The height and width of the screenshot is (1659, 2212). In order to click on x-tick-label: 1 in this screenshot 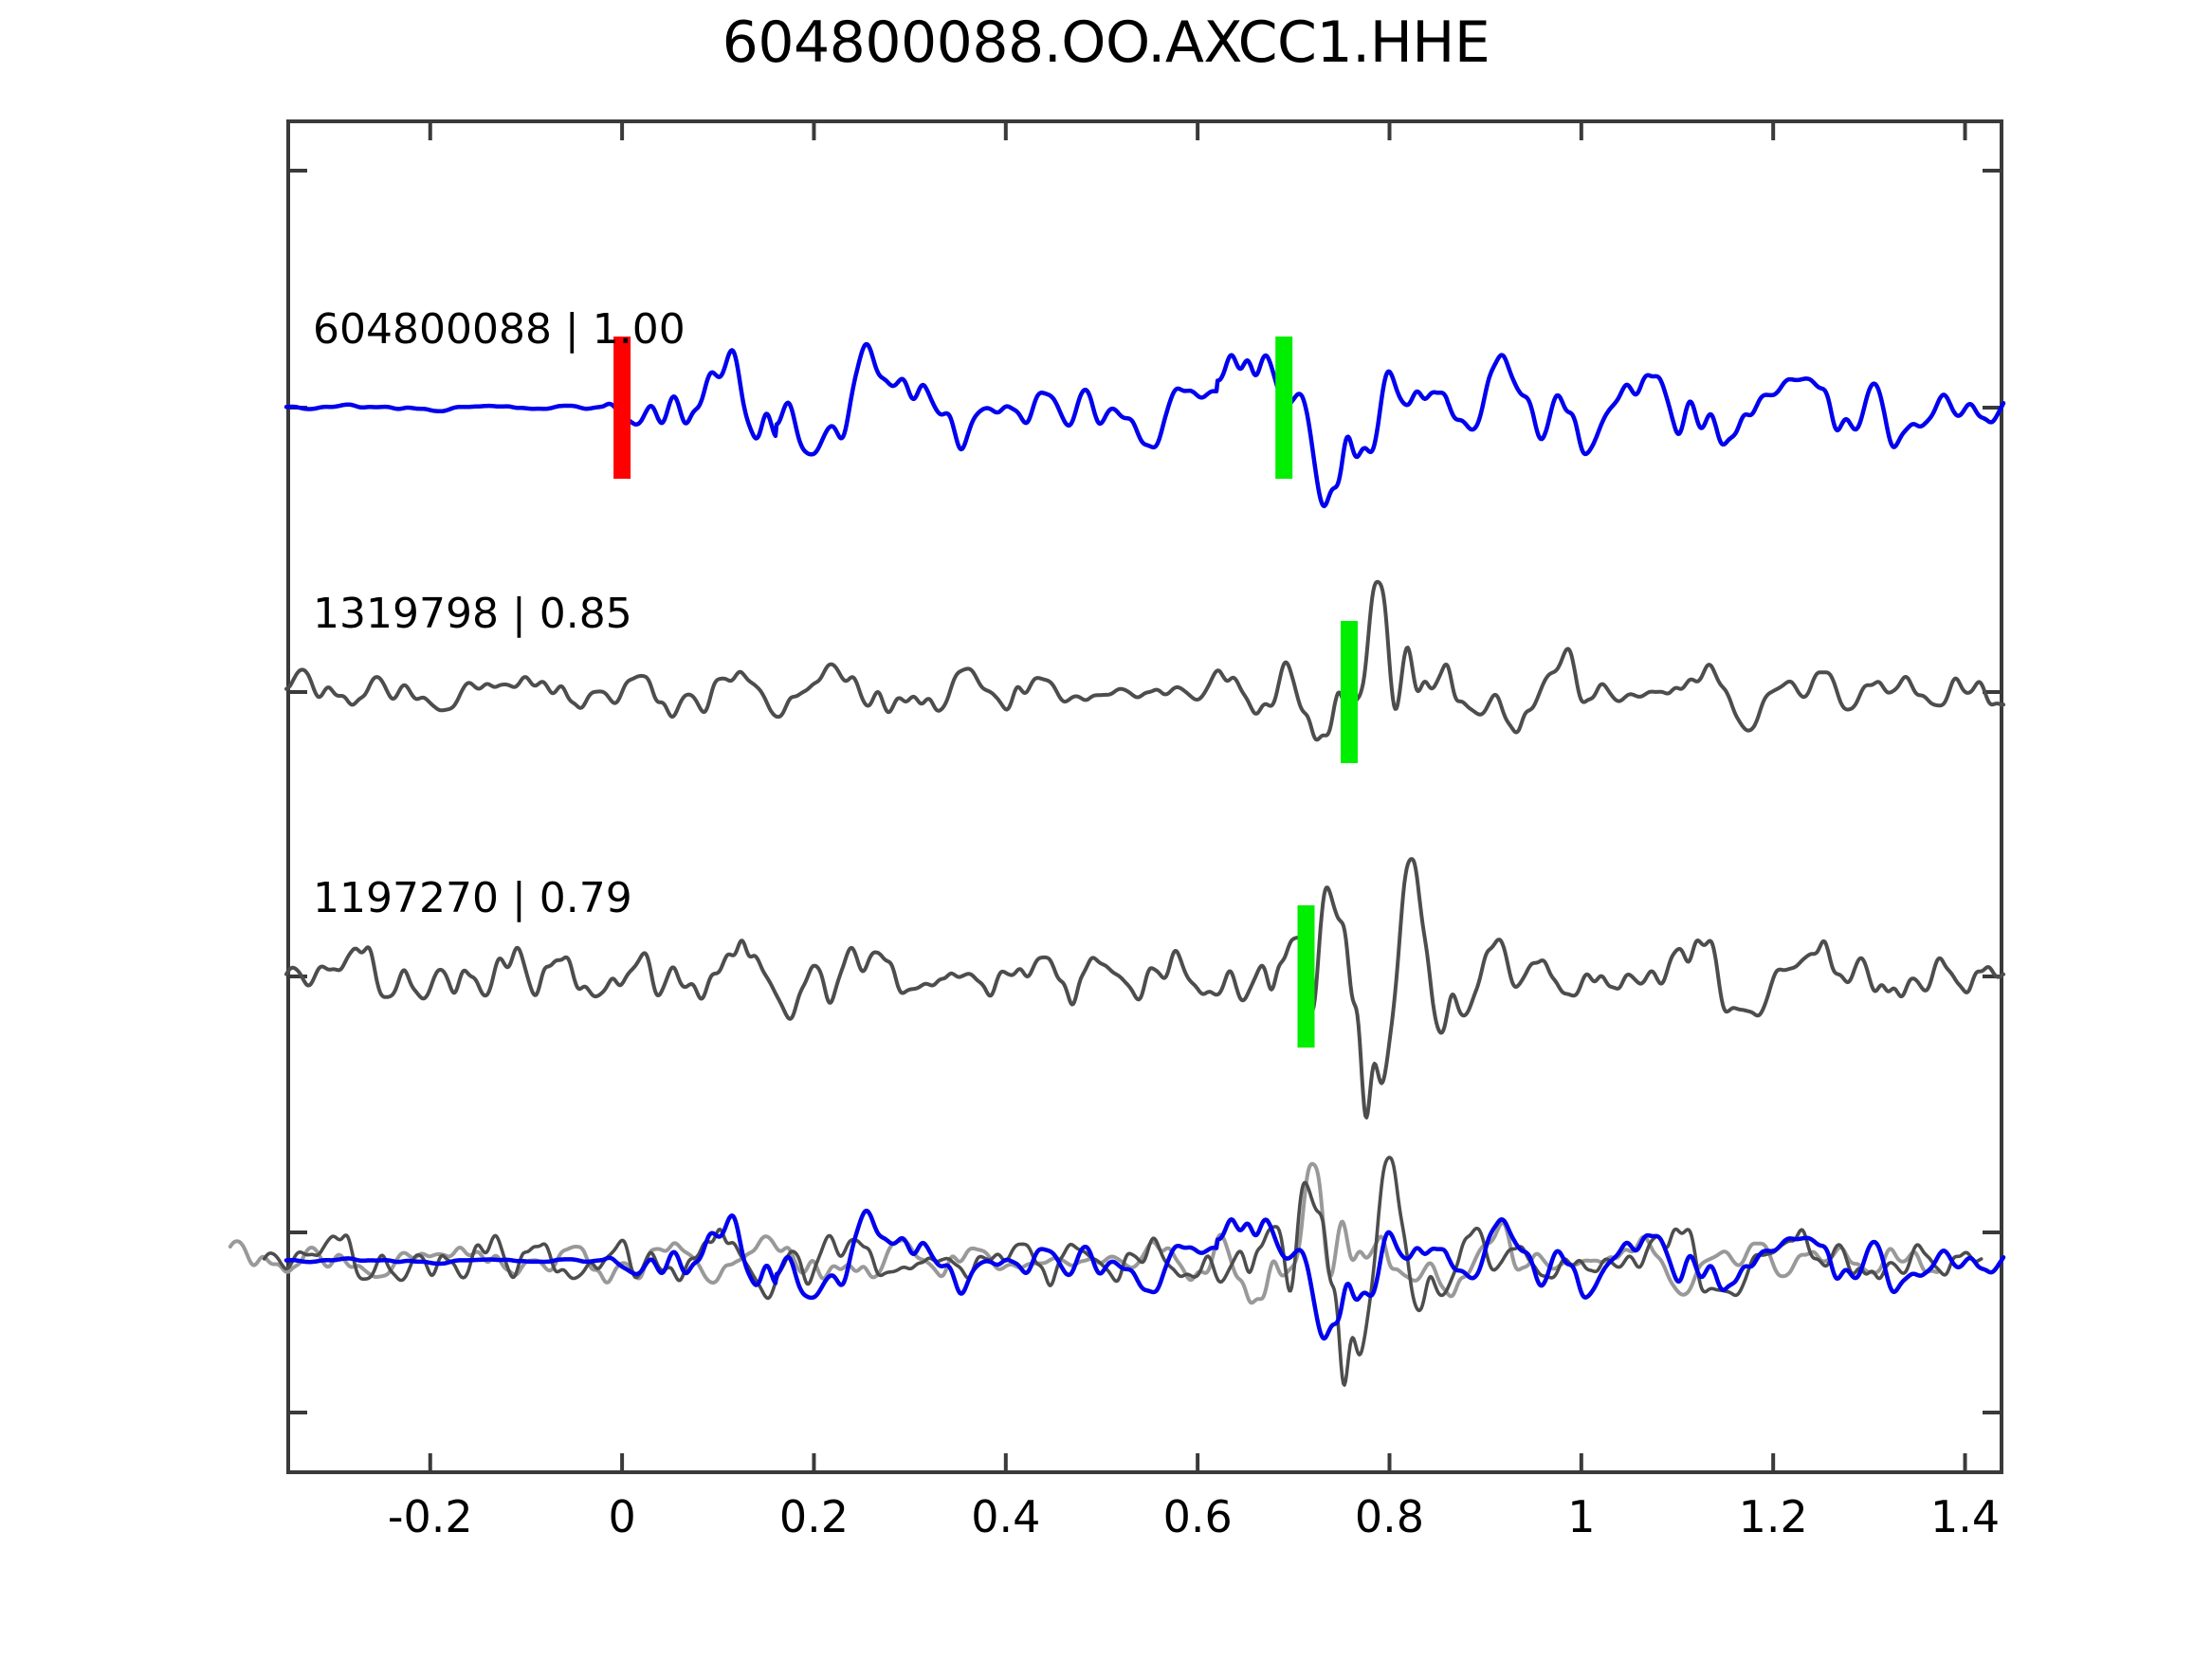, I will do `click(1581, 1516)`.